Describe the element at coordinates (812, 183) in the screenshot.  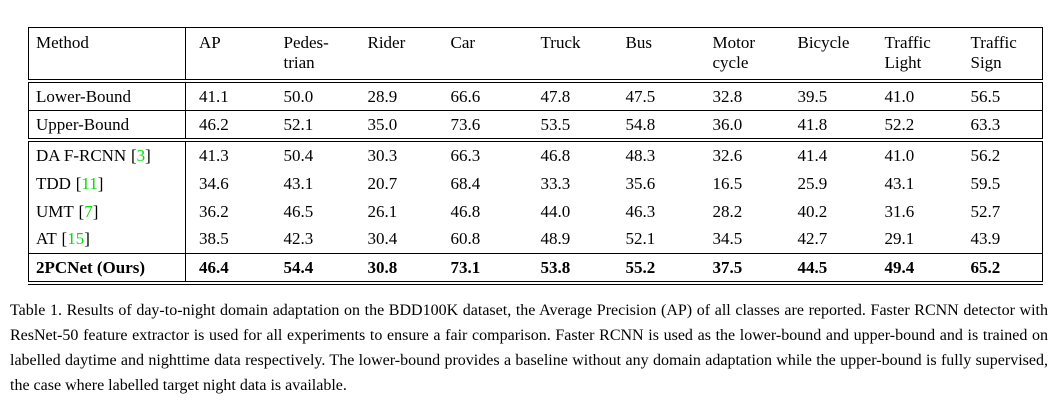
I see `score-cell: 25.9` at that location.